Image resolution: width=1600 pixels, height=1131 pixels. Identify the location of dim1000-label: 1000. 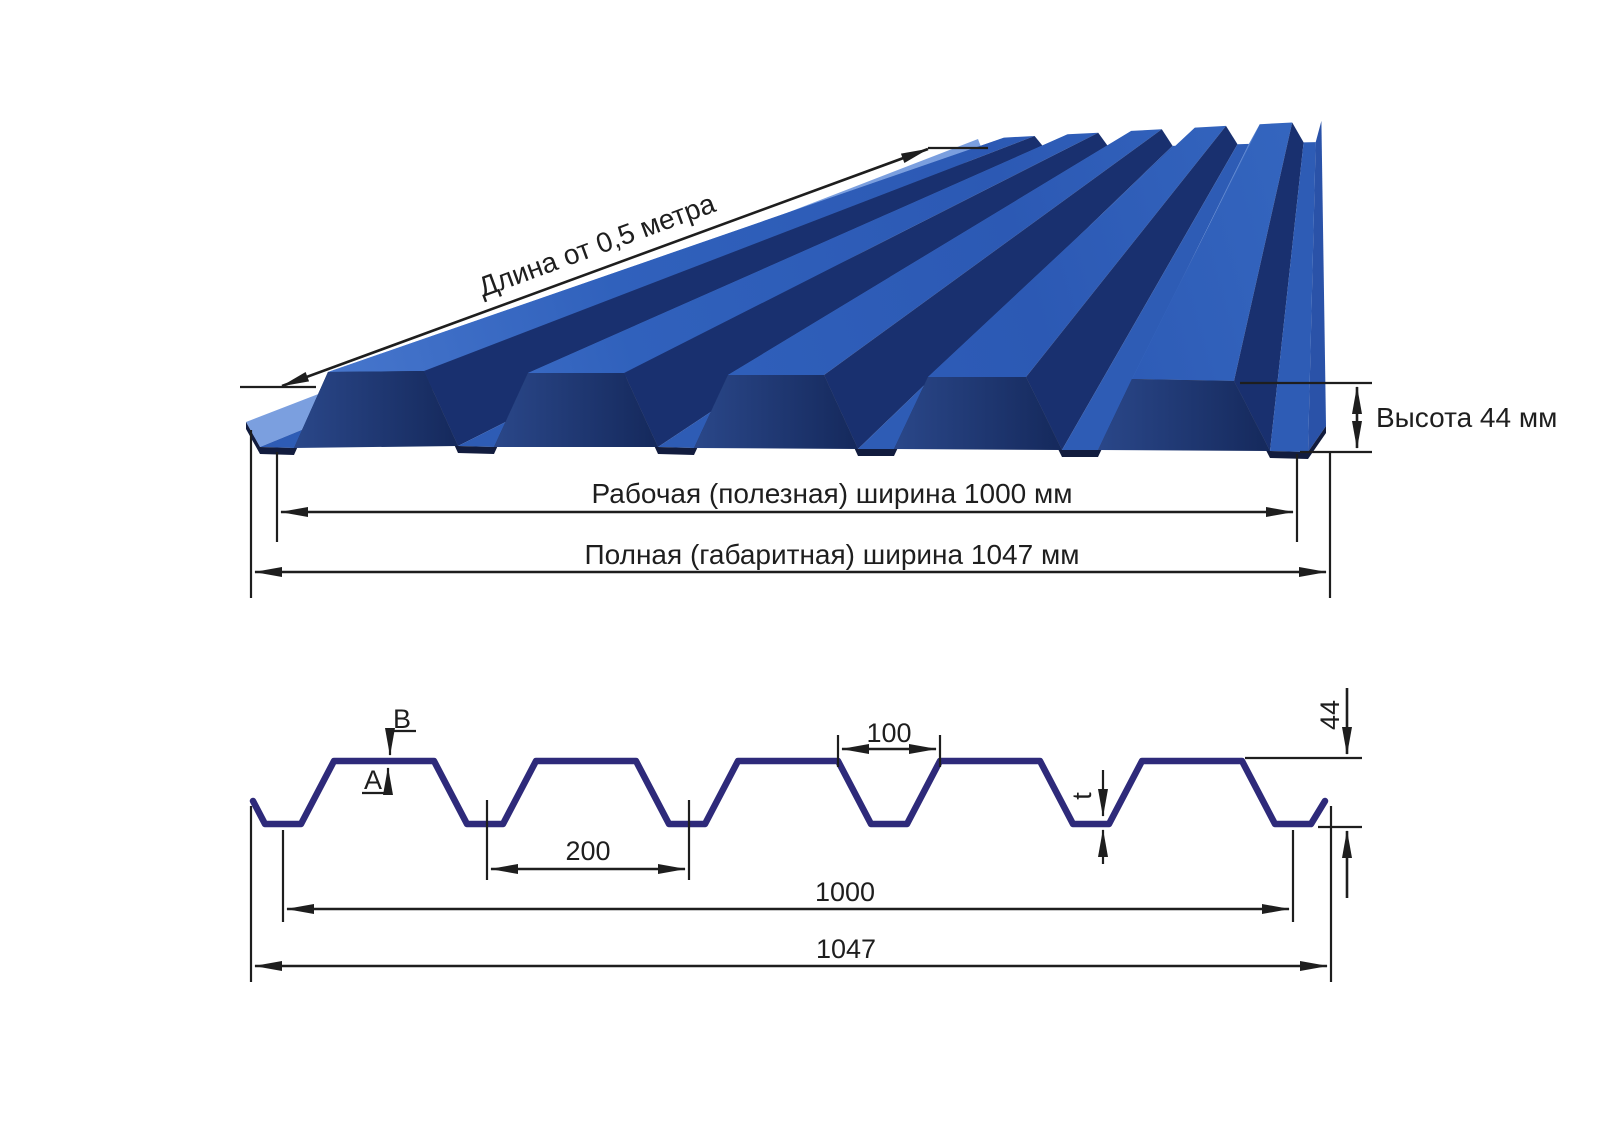
(845, 892).